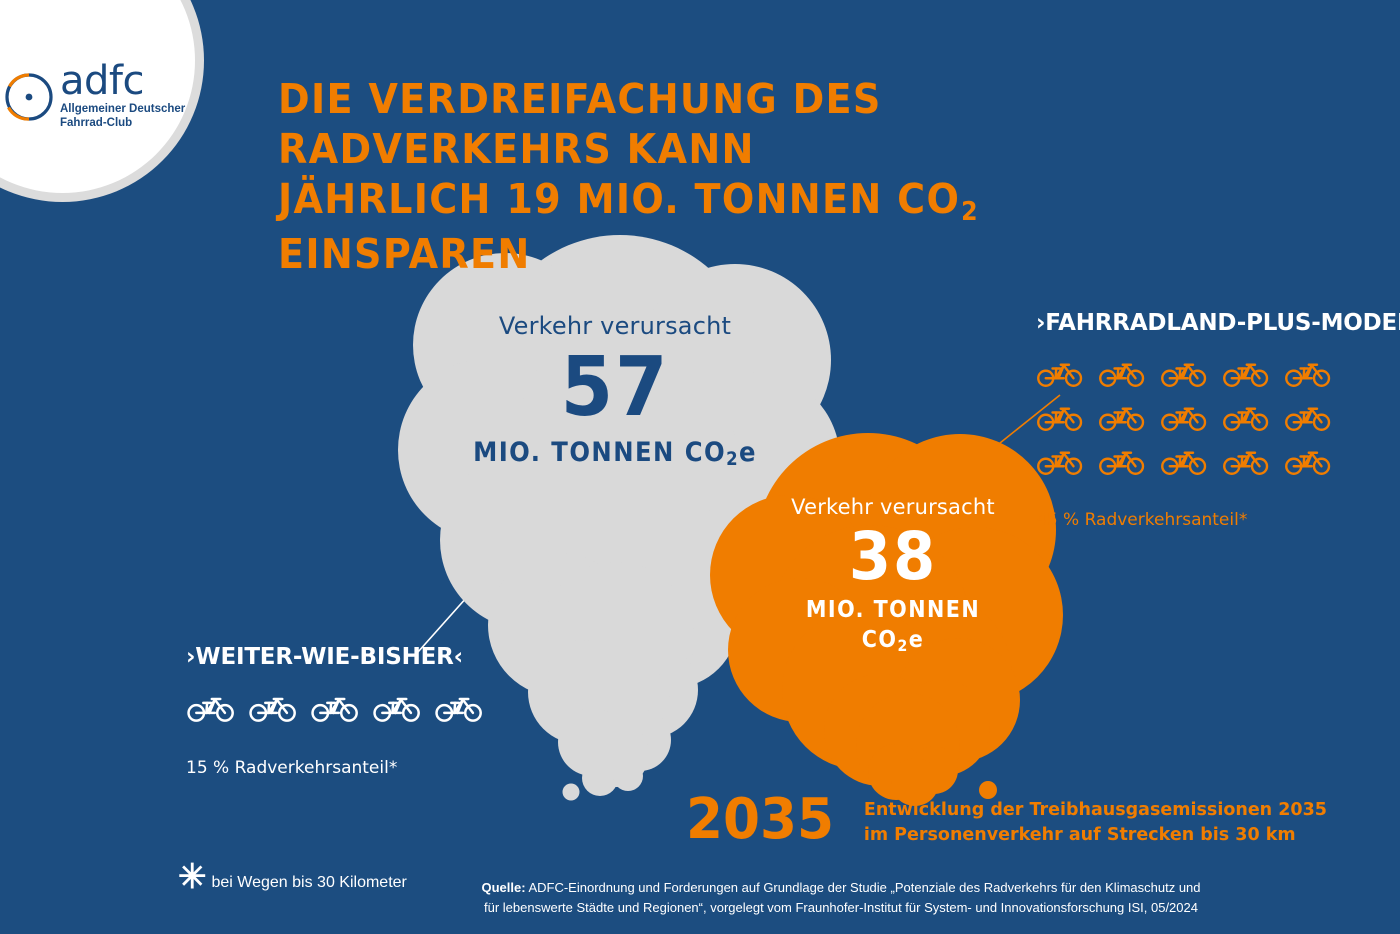 The width and height of the screenshot is (1400, 934). Describe the element at coordinates (580, 124) in the screenshot. I see `headline-line-1: DIE VERDREIFACHUNG DES RADVERKEHRS KANN` at that location.